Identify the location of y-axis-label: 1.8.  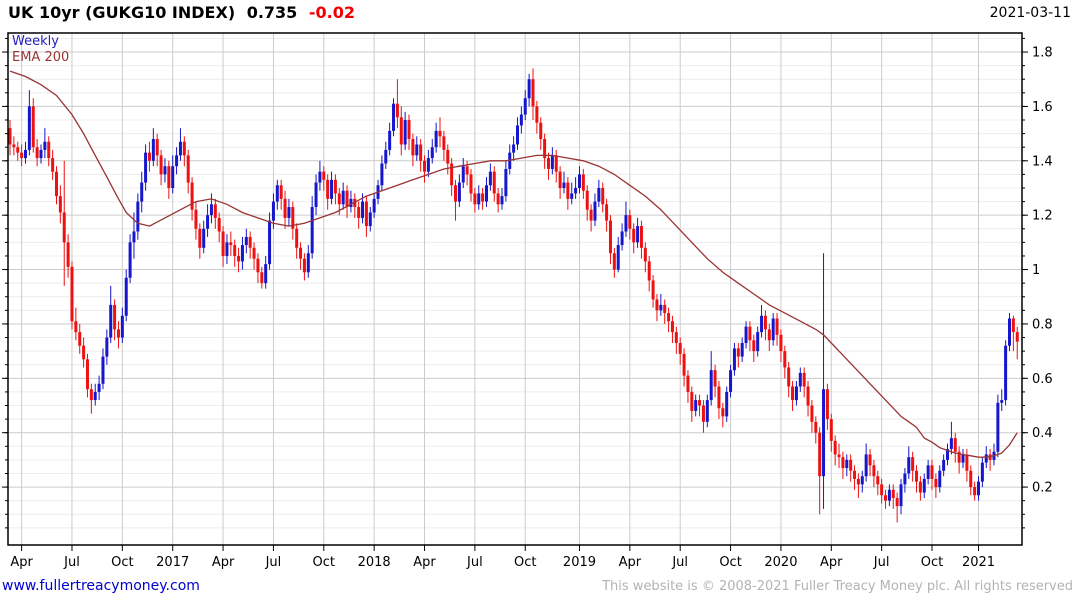
(1042, 53).